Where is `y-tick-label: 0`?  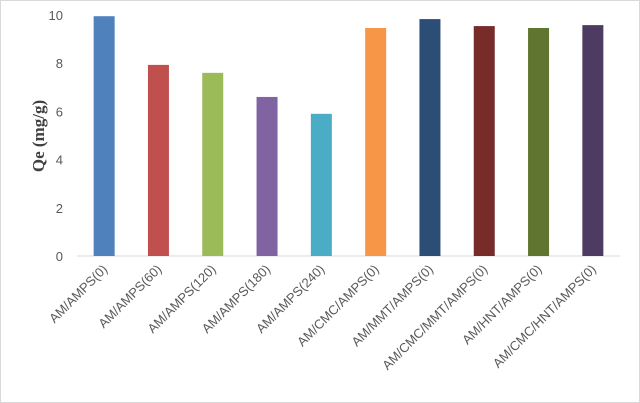
y-tick-label: 0 is located at coordinates (59, 256).